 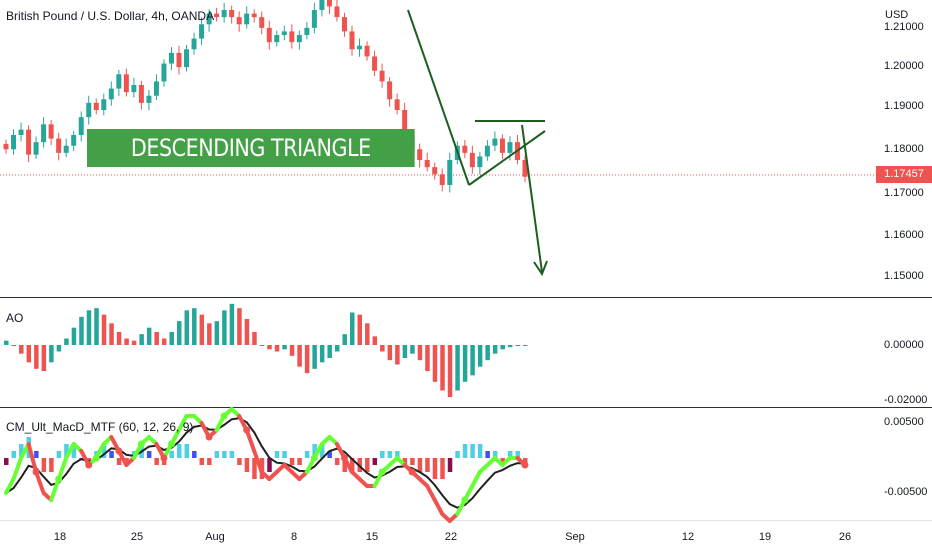 What do you see at coordinates (215, 537) in the screenshot?
I see `time-tick-label: Aug` at bounding box center [215, 537].